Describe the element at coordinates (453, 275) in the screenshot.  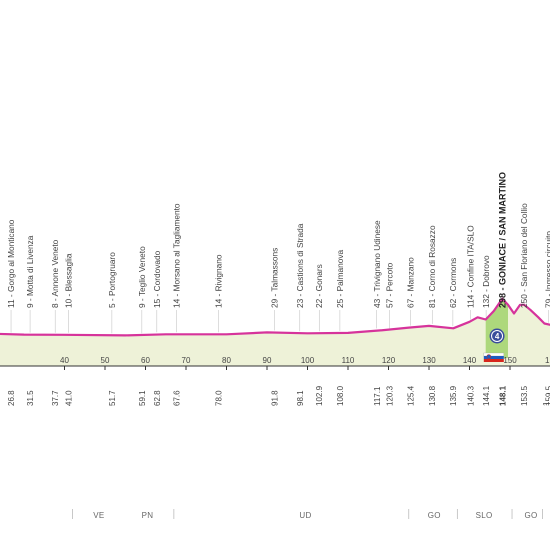
I see `waypoint-name: Cormons` at that location.